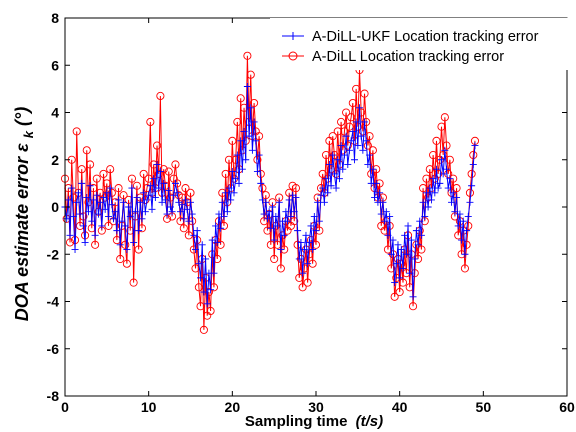 The image size is (576, 432). I want to click on x-tick-label: 40, so click(400, 407).